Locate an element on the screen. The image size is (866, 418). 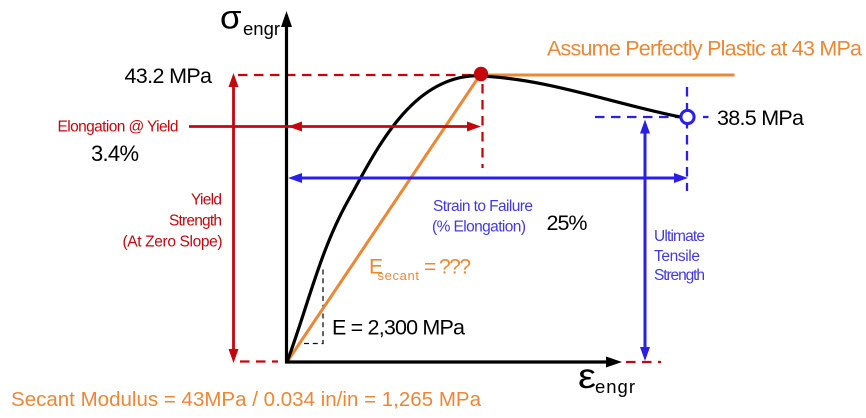
svg-text: Strain to Failure is located at coordinates (483, 206).